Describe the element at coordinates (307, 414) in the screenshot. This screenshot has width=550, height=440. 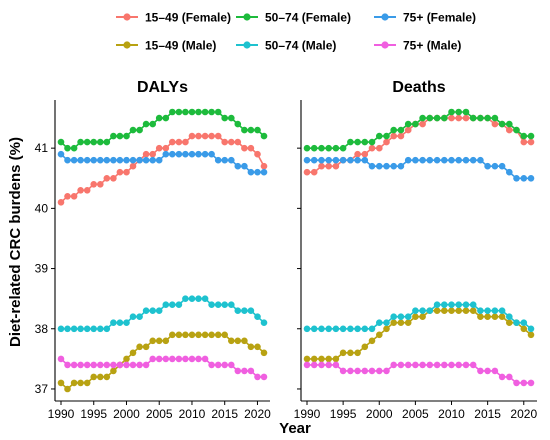
I see `x-tick-label: 1990` at that location.